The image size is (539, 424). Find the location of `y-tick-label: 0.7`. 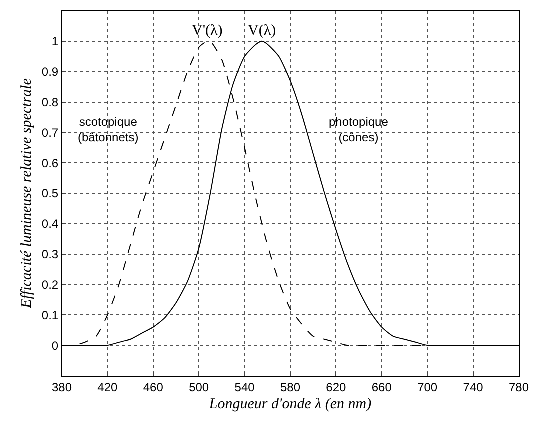

y-tick-label: 0.7 is located at coordinates (50, 133).